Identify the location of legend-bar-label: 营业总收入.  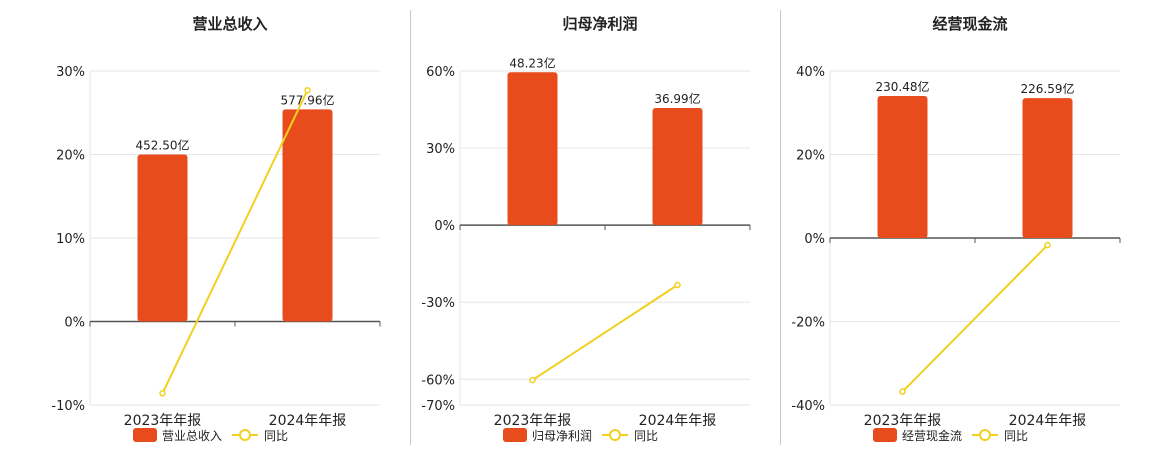
(192, 436).